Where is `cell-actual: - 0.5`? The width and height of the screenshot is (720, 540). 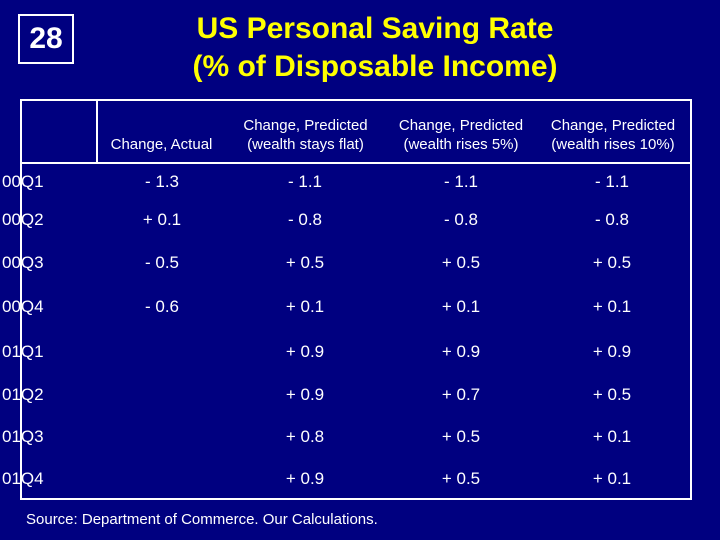 cell-actual: - 0.5 is located at coordinates (162, 262).